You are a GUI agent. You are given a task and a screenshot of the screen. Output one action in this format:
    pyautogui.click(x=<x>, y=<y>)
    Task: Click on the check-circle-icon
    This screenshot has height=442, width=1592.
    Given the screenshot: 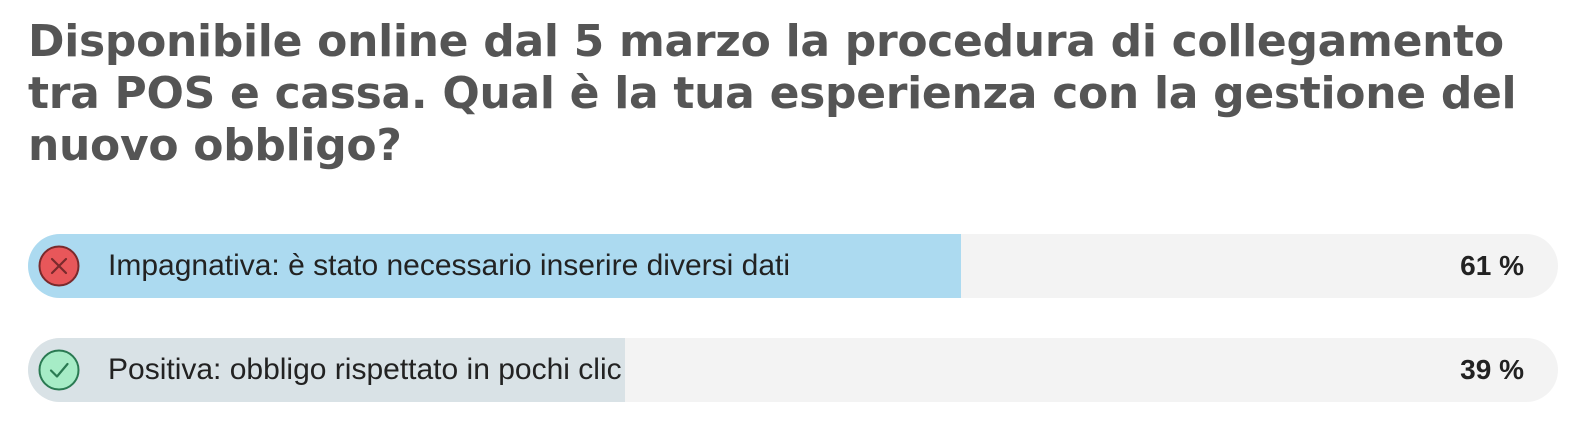 What is the action you would take?
    pyautogui.click(x=59, y=370)
    